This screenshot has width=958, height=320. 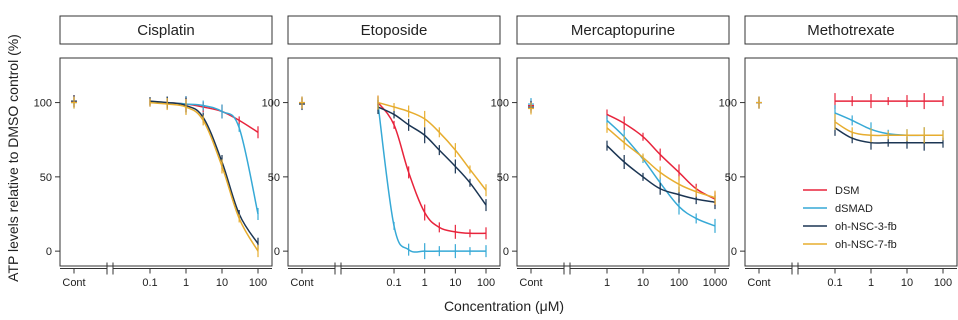 I want to click on legend-label: oh-NSC-3-fb, so click(x=866, y=227).